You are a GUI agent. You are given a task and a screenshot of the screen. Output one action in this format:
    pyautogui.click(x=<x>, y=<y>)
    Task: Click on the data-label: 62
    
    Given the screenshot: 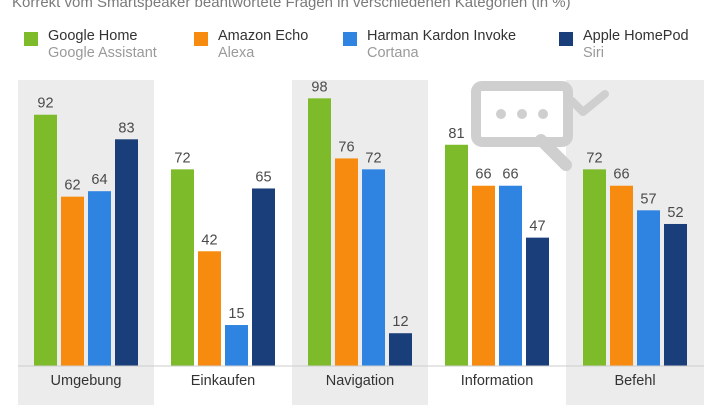 What is the action you would take?
    pyautogui.click(x=72, y=186)
    